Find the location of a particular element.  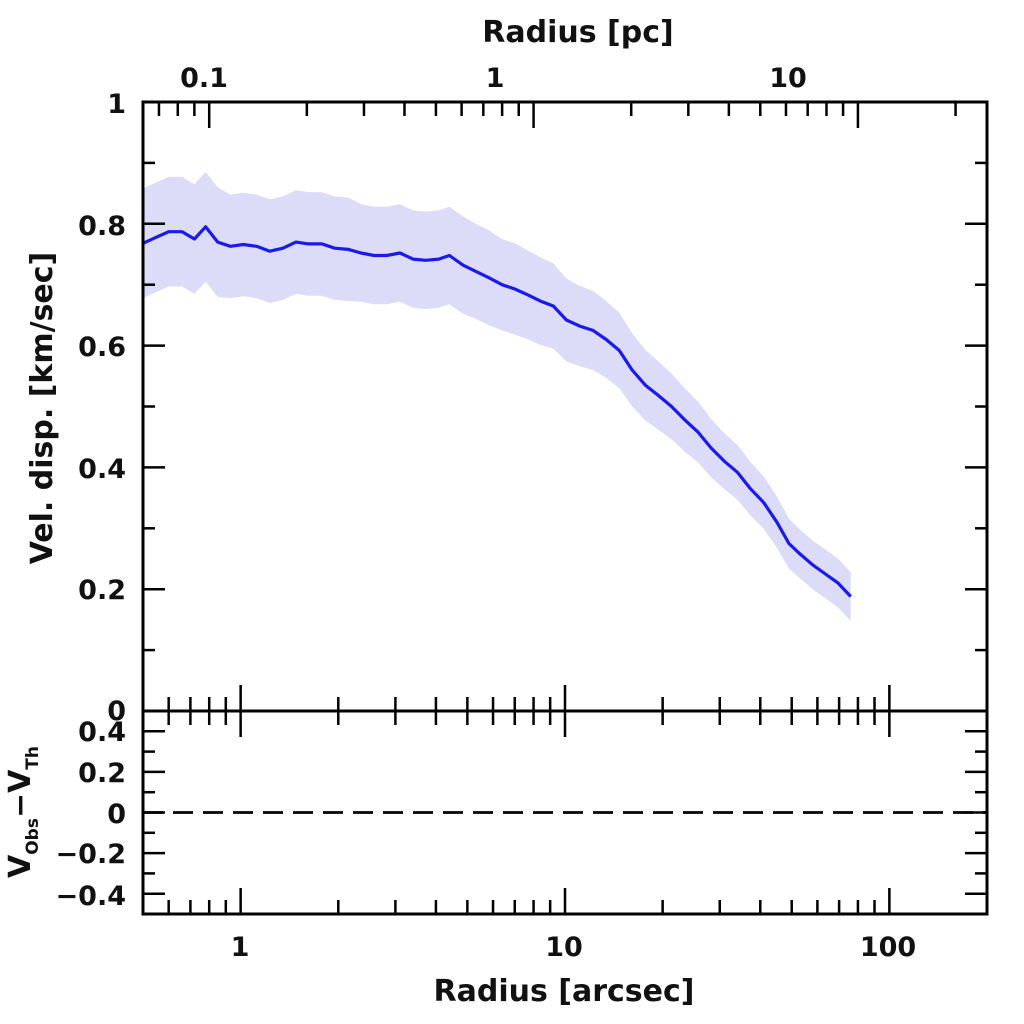

y-tick-label: 0.8 is located at coordinates (102, 226).